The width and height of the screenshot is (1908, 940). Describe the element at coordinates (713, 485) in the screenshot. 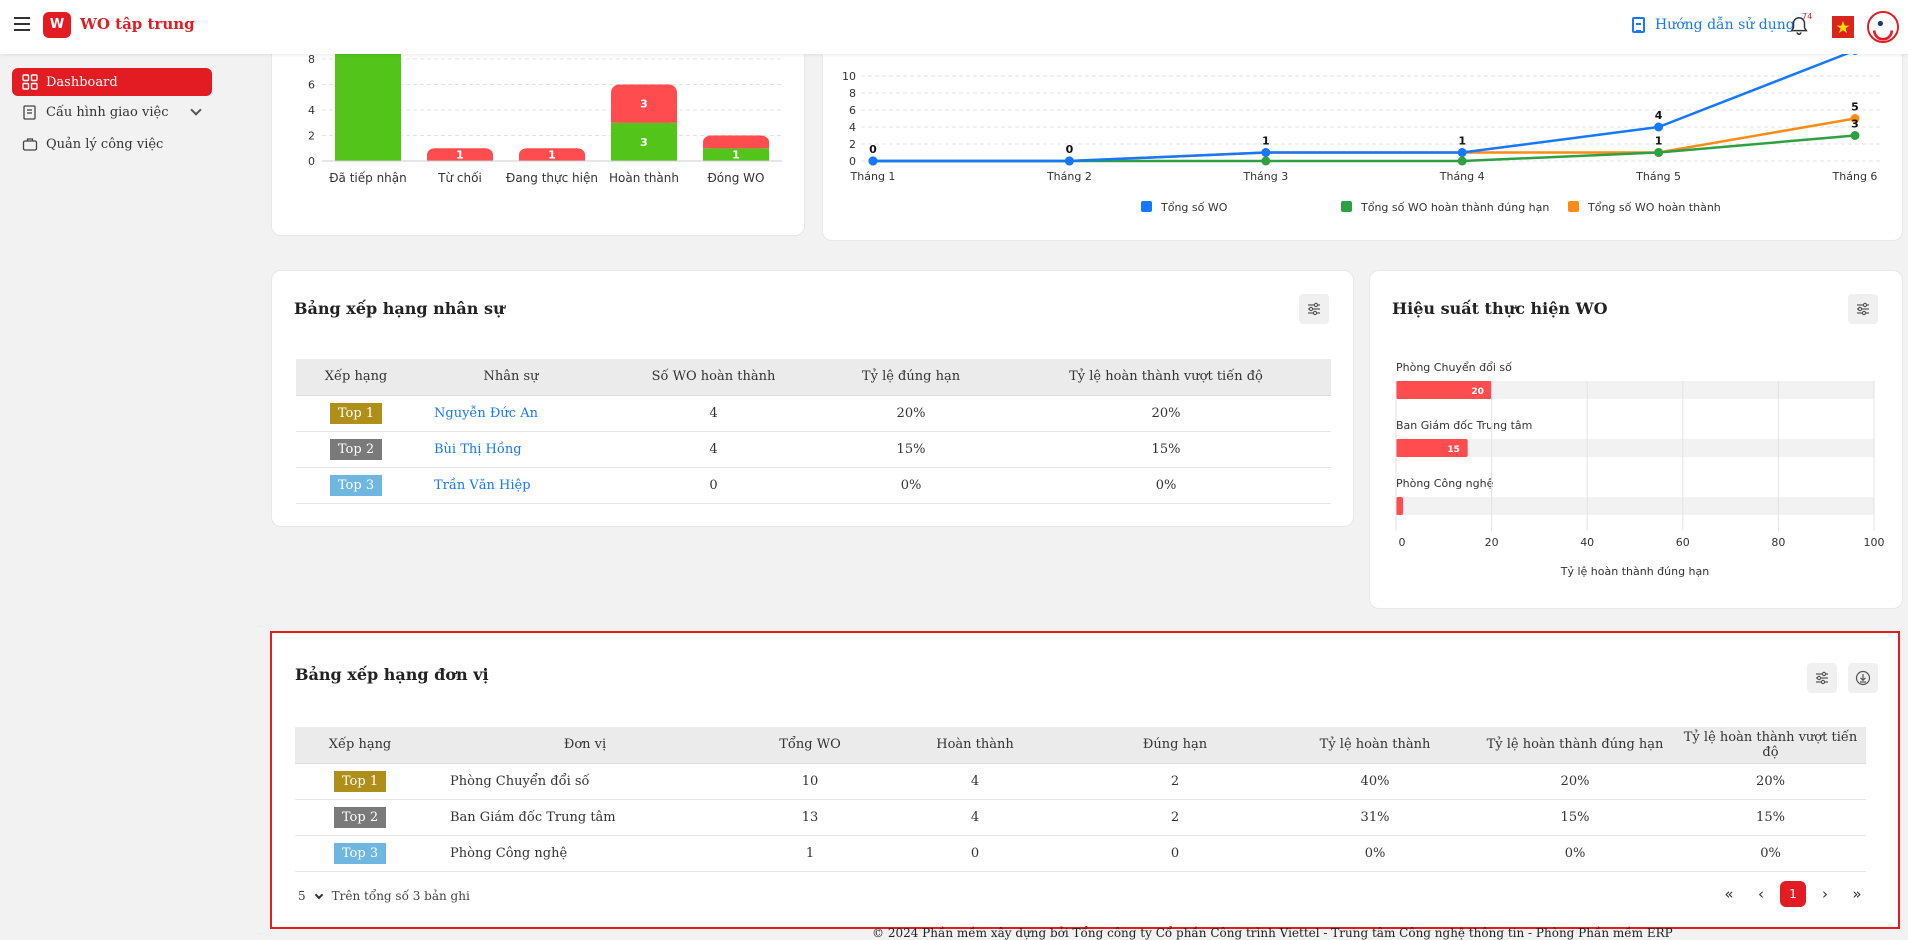

I see `done-cell: 0` at that location.